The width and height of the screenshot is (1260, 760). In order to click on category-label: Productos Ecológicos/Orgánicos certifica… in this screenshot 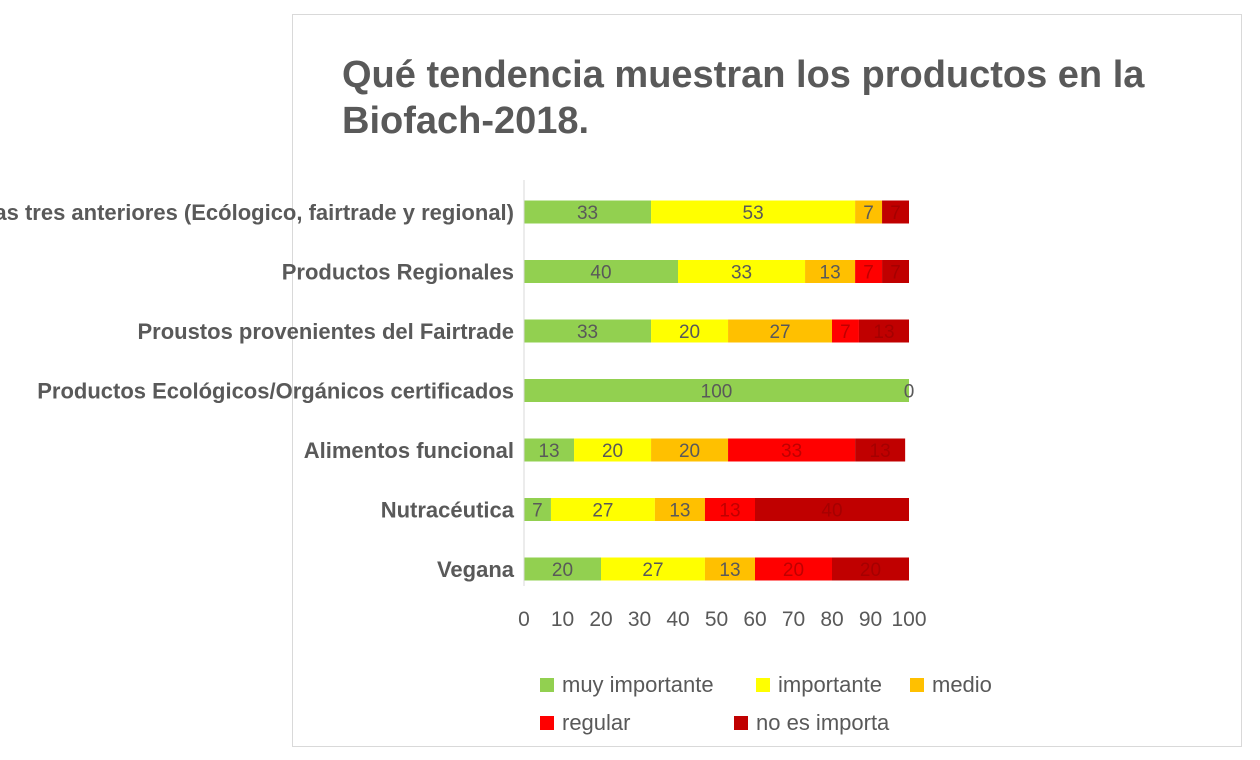, I will do `click(275, 391)`.